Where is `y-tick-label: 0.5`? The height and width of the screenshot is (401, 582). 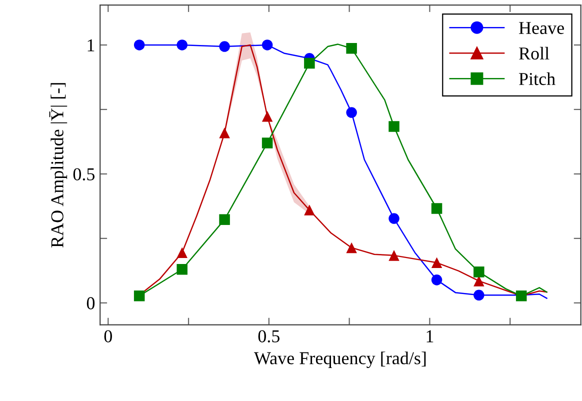 y-tick-label: 0.5 is located at coordinates (84, 174).